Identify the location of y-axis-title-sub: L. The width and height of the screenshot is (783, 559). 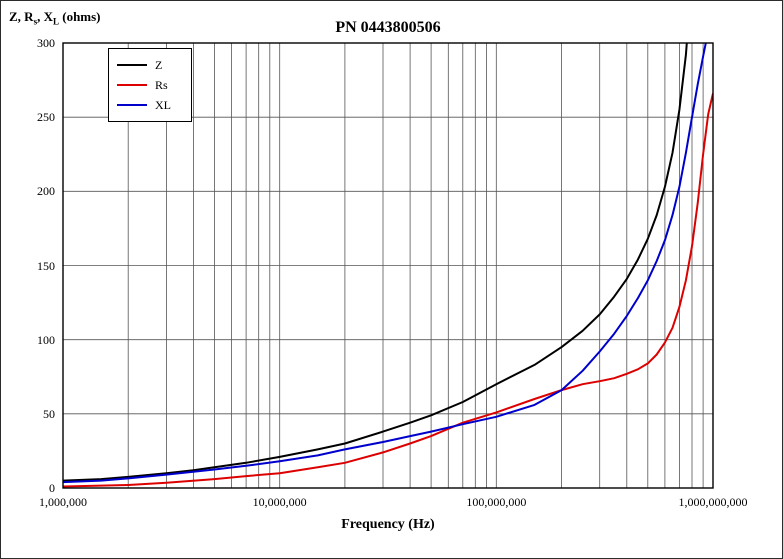
(55, 21).